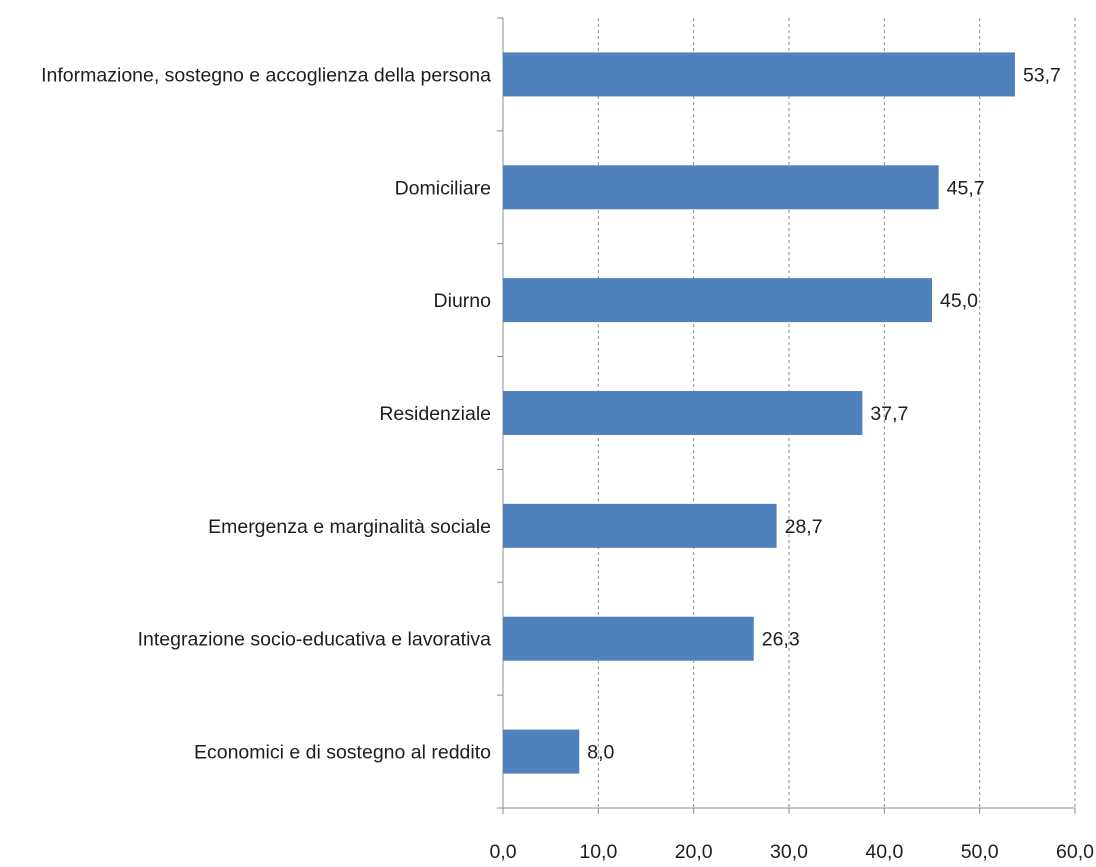 Image resolution: width=1096 pixels, height=867 pixels. What do you see at coordinates (884, 852) in the screenshot?
I see `x-tick-label: 40,0` at bounding box center [884, 852].